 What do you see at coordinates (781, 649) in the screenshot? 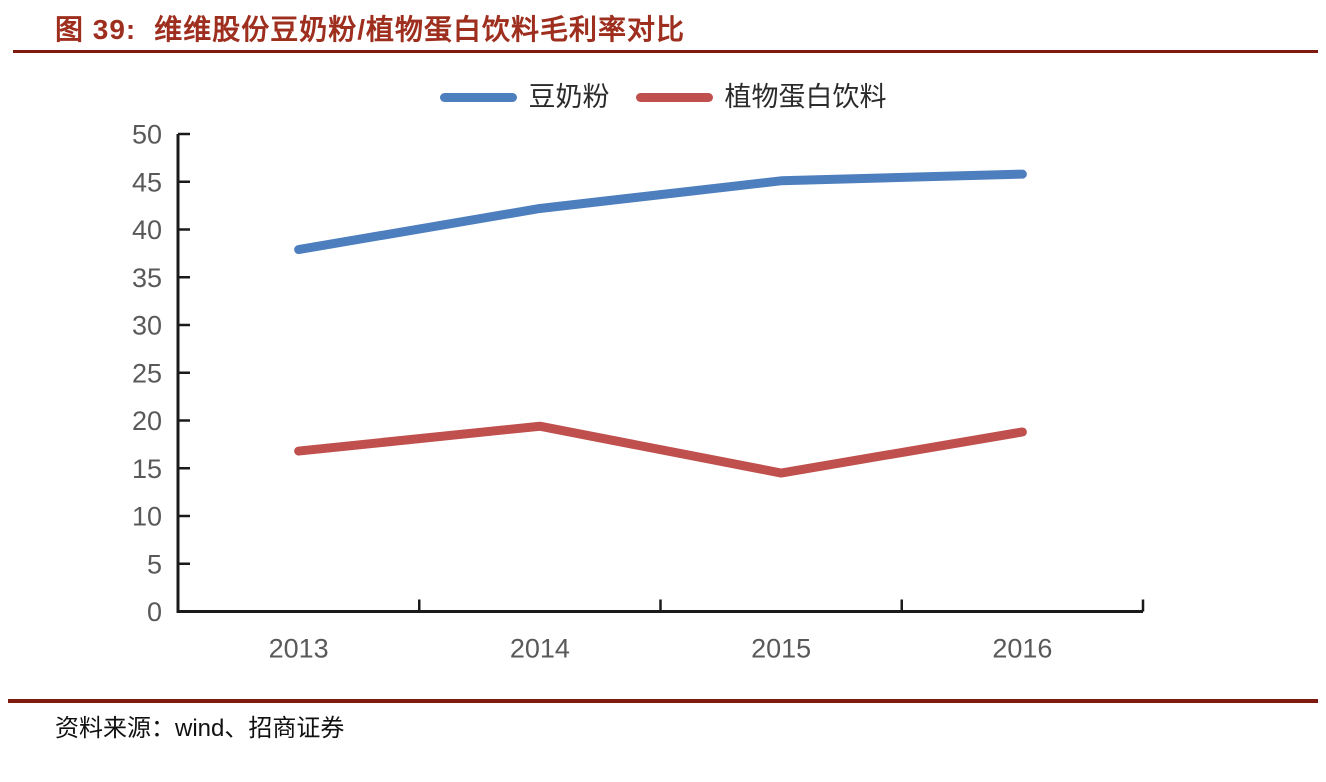
I see `svg-text: 2015` at bounding box center [781, 649].